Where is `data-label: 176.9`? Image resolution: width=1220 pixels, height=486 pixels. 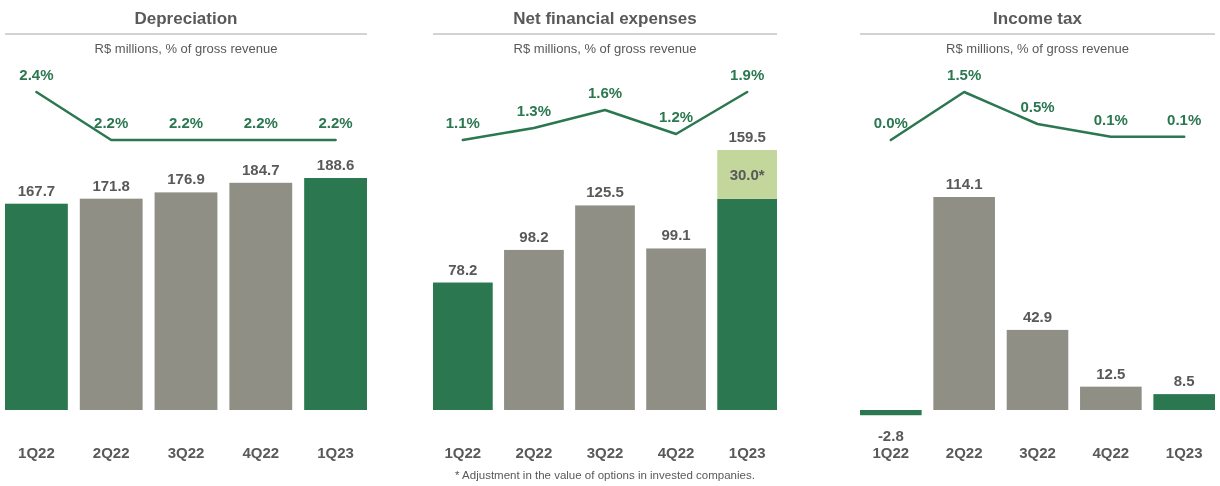 data-label: 176.9 is located at coordinates (186, 179).